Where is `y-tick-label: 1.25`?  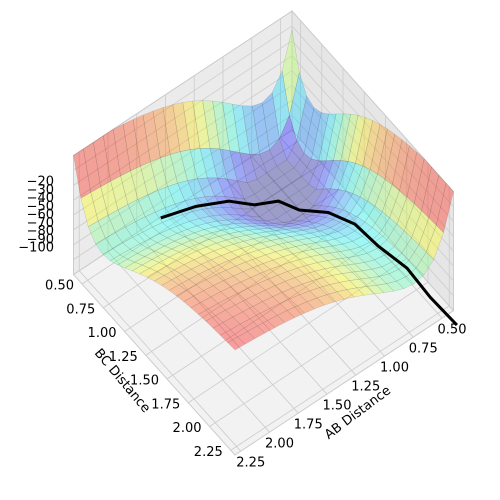
y-tick-label: 1.25 is located at coordinates (123, 357).